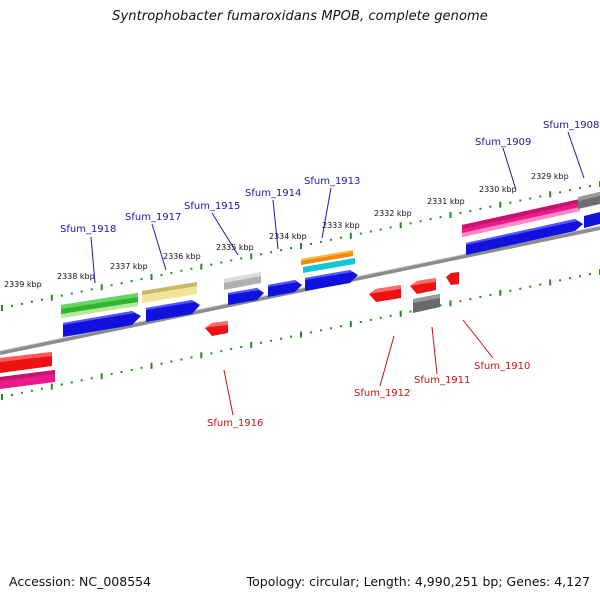 The image size is (600, 600). I want to click on scale-label: 2331 kbp, so click(446, 201).